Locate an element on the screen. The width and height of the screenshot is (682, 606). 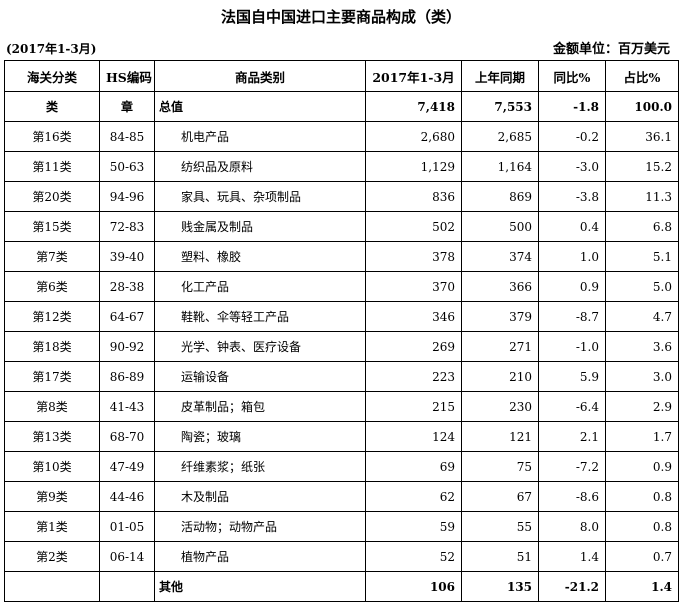
cell-hs: 68-70 is located at coordinates (127, 436).